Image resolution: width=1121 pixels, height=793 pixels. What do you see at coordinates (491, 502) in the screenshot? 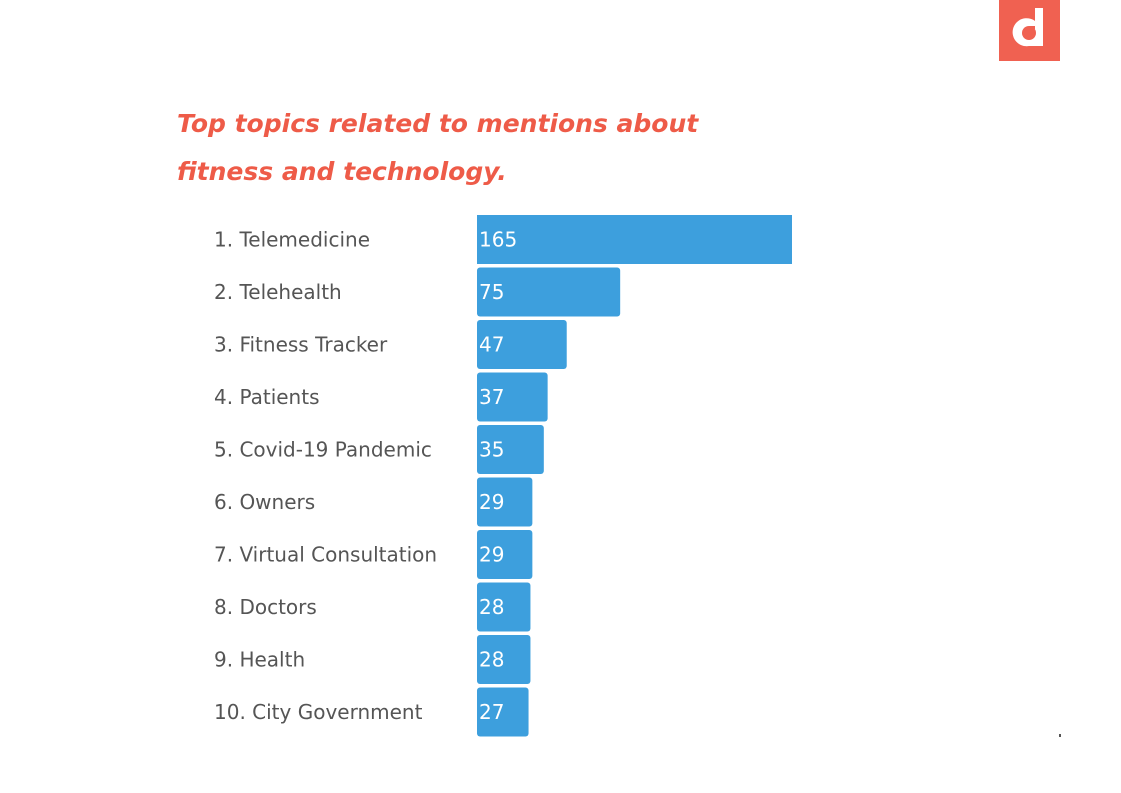
I see `value-label-6: 29` at bounding box center [491, 502].